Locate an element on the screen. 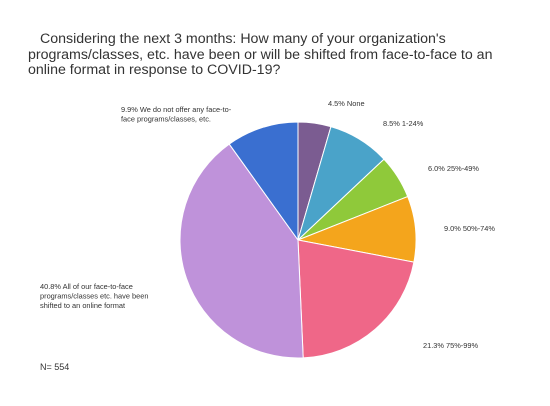 The image size is (550, 406). slice-label-line: 6.0% 25%-49% is located at coordinates (453, 168).